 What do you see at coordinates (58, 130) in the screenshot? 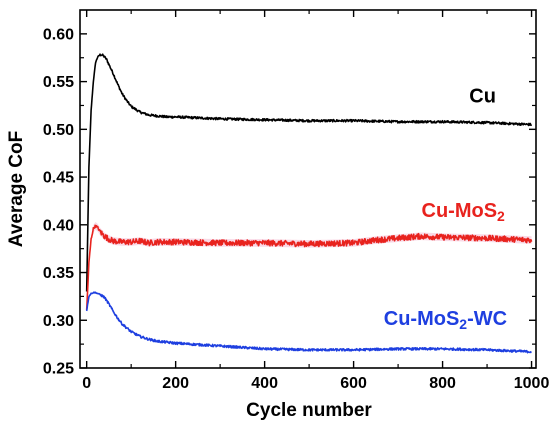
I see `y-tick-label: 0.50` at bounding box center [58, 130].